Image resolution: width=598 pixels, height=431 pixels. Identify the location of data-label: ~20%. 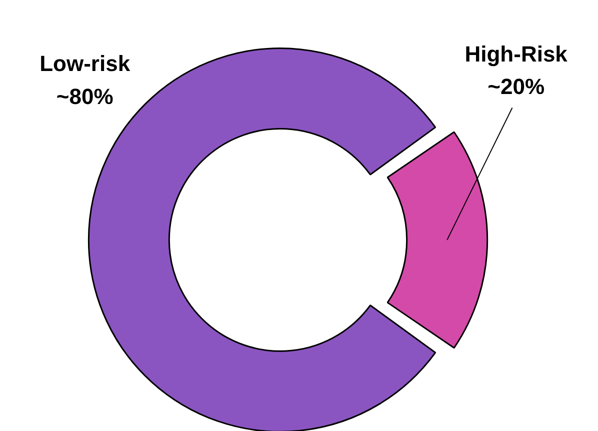
(516, 87).